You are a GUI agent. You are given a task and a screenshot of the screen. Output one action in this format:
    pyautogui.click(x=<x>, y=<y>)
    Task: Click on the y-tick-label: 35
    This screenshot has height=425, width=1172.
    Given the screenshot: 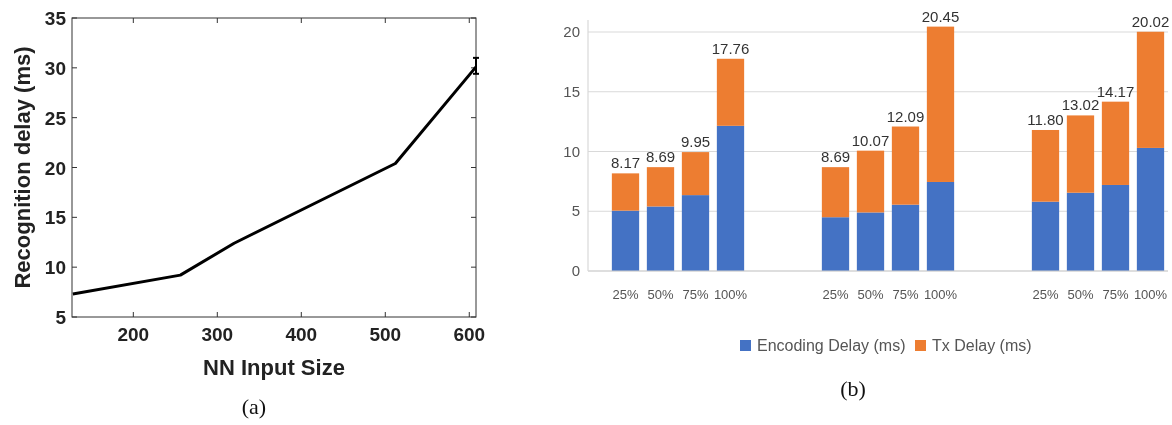 What is the action you would take?
    pyautogui.click(x=55, y=18)
    